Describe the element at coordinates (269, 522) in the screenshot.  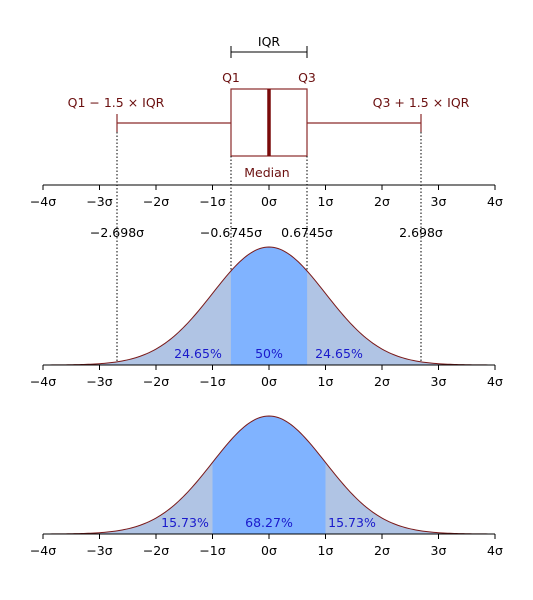
I see `curve-sigma-center-percent: 68.27%` at that location.